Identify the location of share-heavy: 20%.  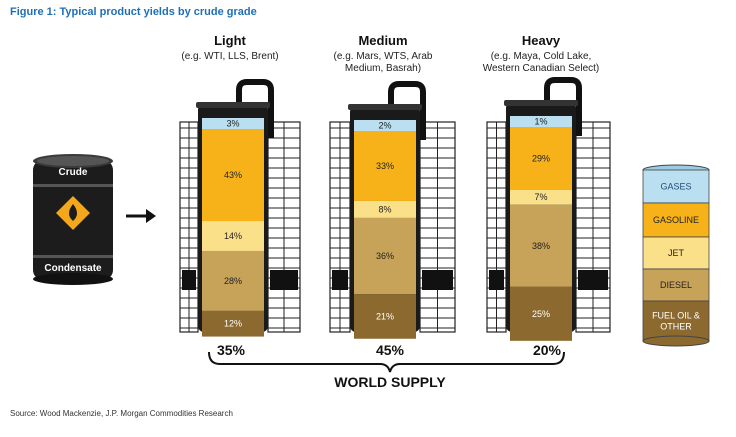
(547, 350).